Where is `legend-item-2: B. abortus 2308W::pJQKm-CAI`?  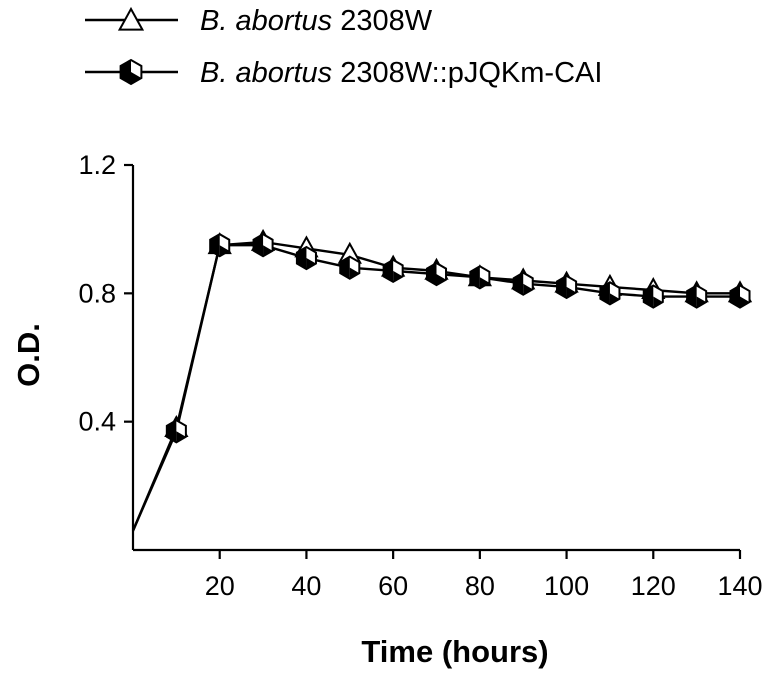 legend-item-2: B. abortus 2308W::pJQKm-CAI is located at coordinates (343, 73).